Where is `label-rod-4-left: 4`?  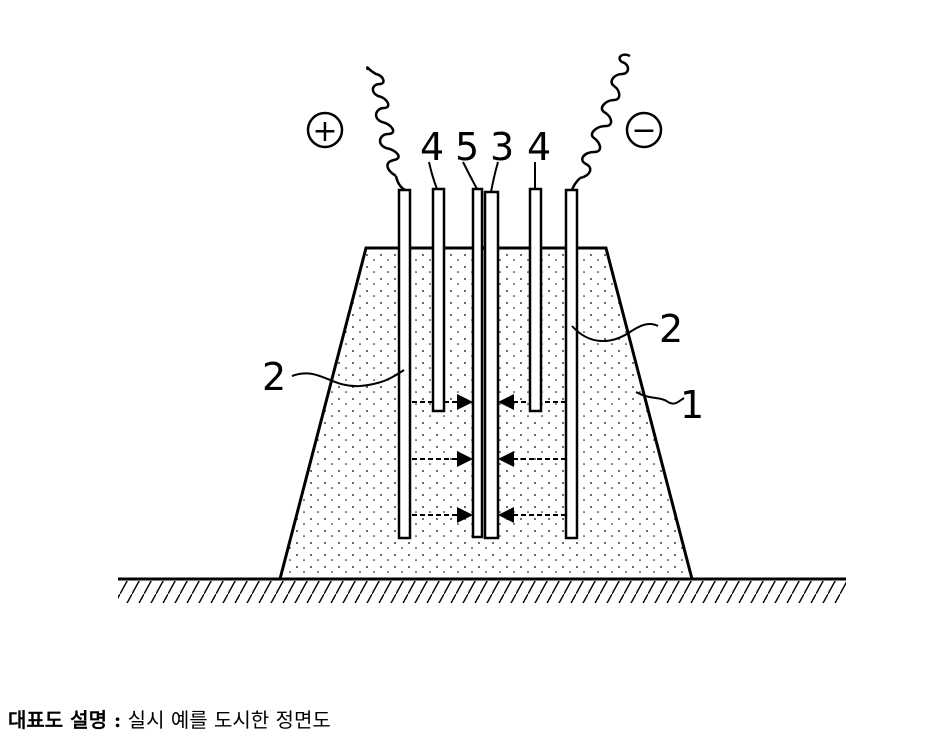
label-rod-4-left: 4 is located at coordinates (432, 147).